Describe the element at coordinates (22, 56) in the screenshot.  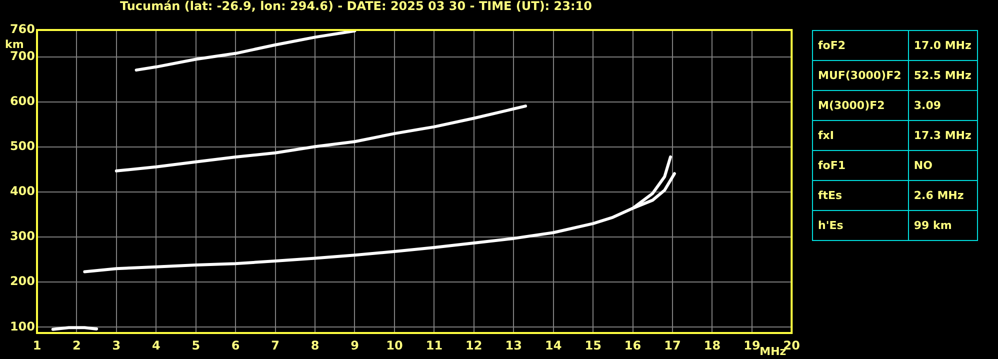
I see `y-tick-label: 700` at that location.